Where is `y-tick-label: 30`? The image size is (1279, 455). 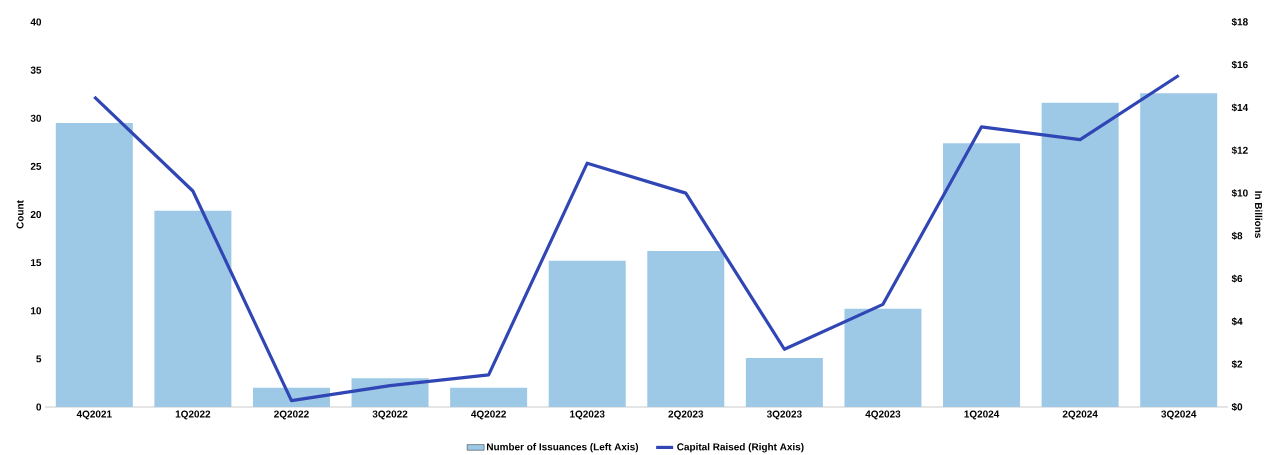 y-tick-label: 30 is located at coordinates (36, 118).